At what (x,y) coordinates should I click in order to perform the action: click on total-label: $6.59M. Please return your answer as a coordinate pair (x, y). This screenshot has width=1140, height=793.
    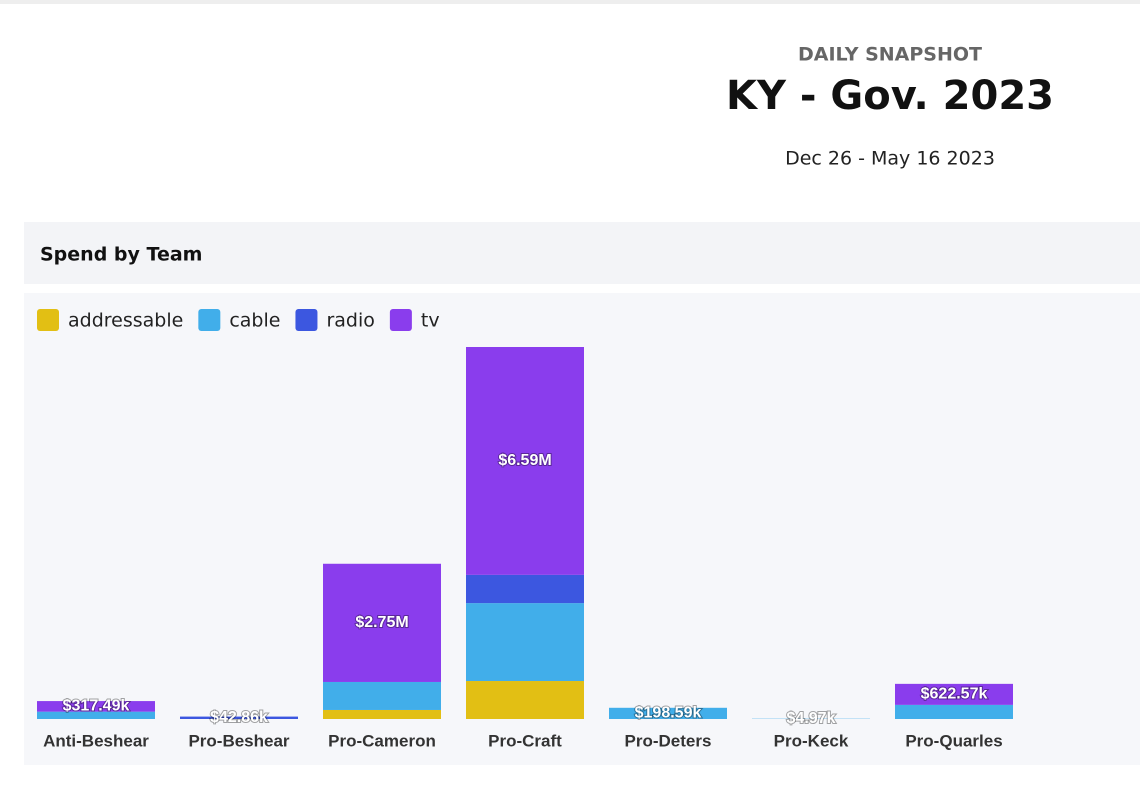
    Looking at the image, I should click on (524, 460).